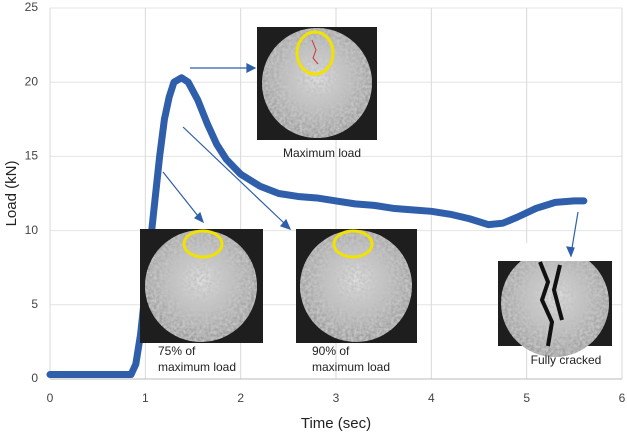  What do you see at coordinates (34, 304) in the screenshot?
I see `y-tick-label: 5` at bounding box center [34, 304].